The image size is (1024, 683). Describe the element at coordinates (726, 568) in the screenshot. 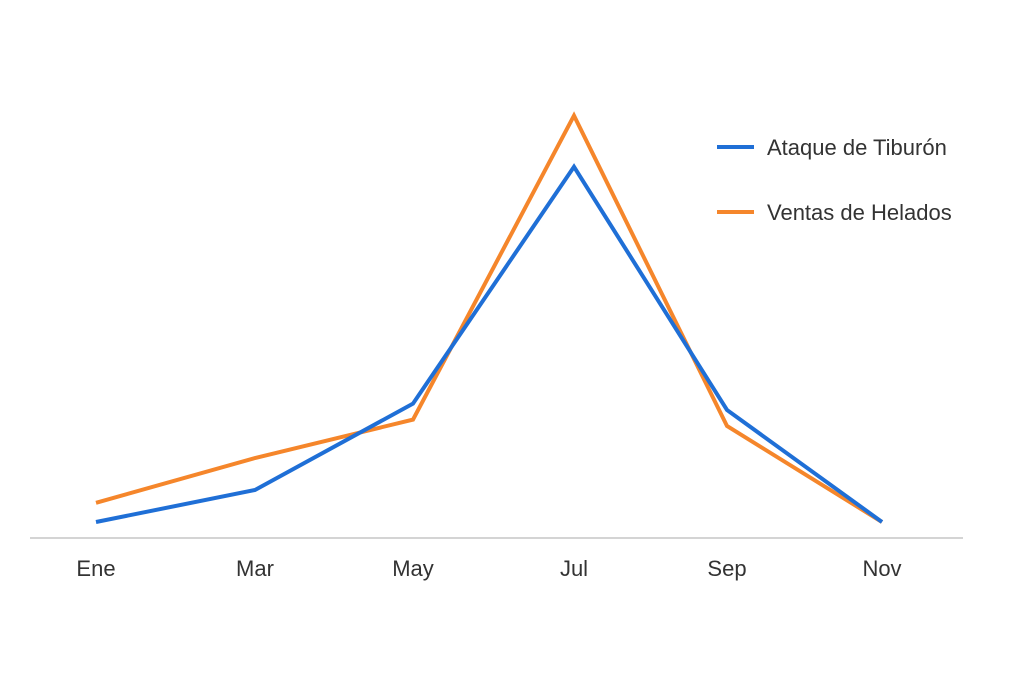

I see `x-tick-label: Sep` at that location.